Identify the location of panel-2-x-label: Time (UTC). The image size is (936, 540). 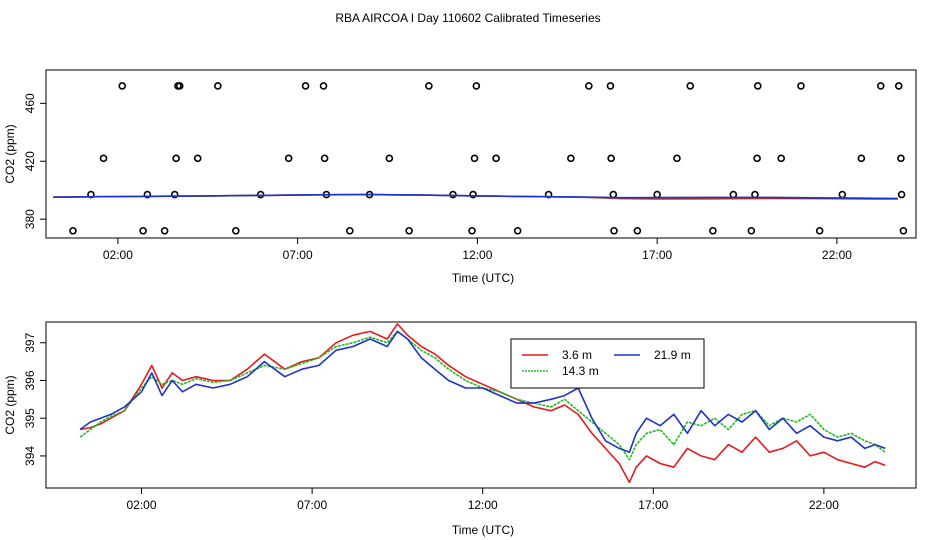
(483, 530).